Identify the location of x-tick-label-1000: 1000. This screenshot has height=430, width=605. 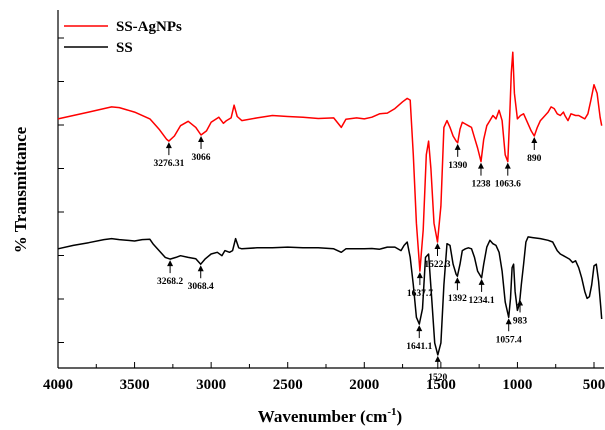
(517, 385).